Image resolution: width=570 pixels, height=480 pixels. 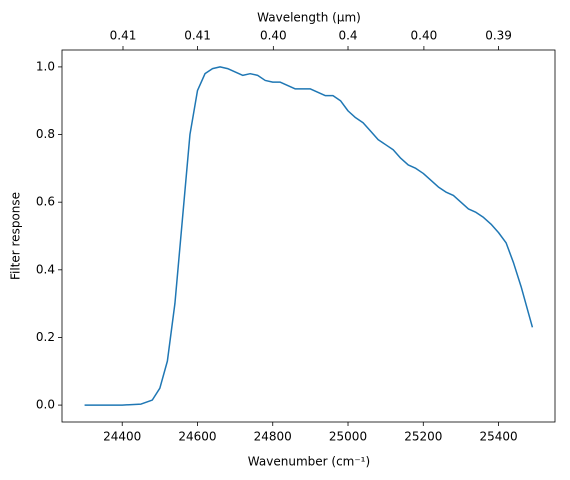 What do you see at coordinates (347, 36) in the screenshot?
I see `x2-tick-label: 0.4` at bounding box center [347, 36].